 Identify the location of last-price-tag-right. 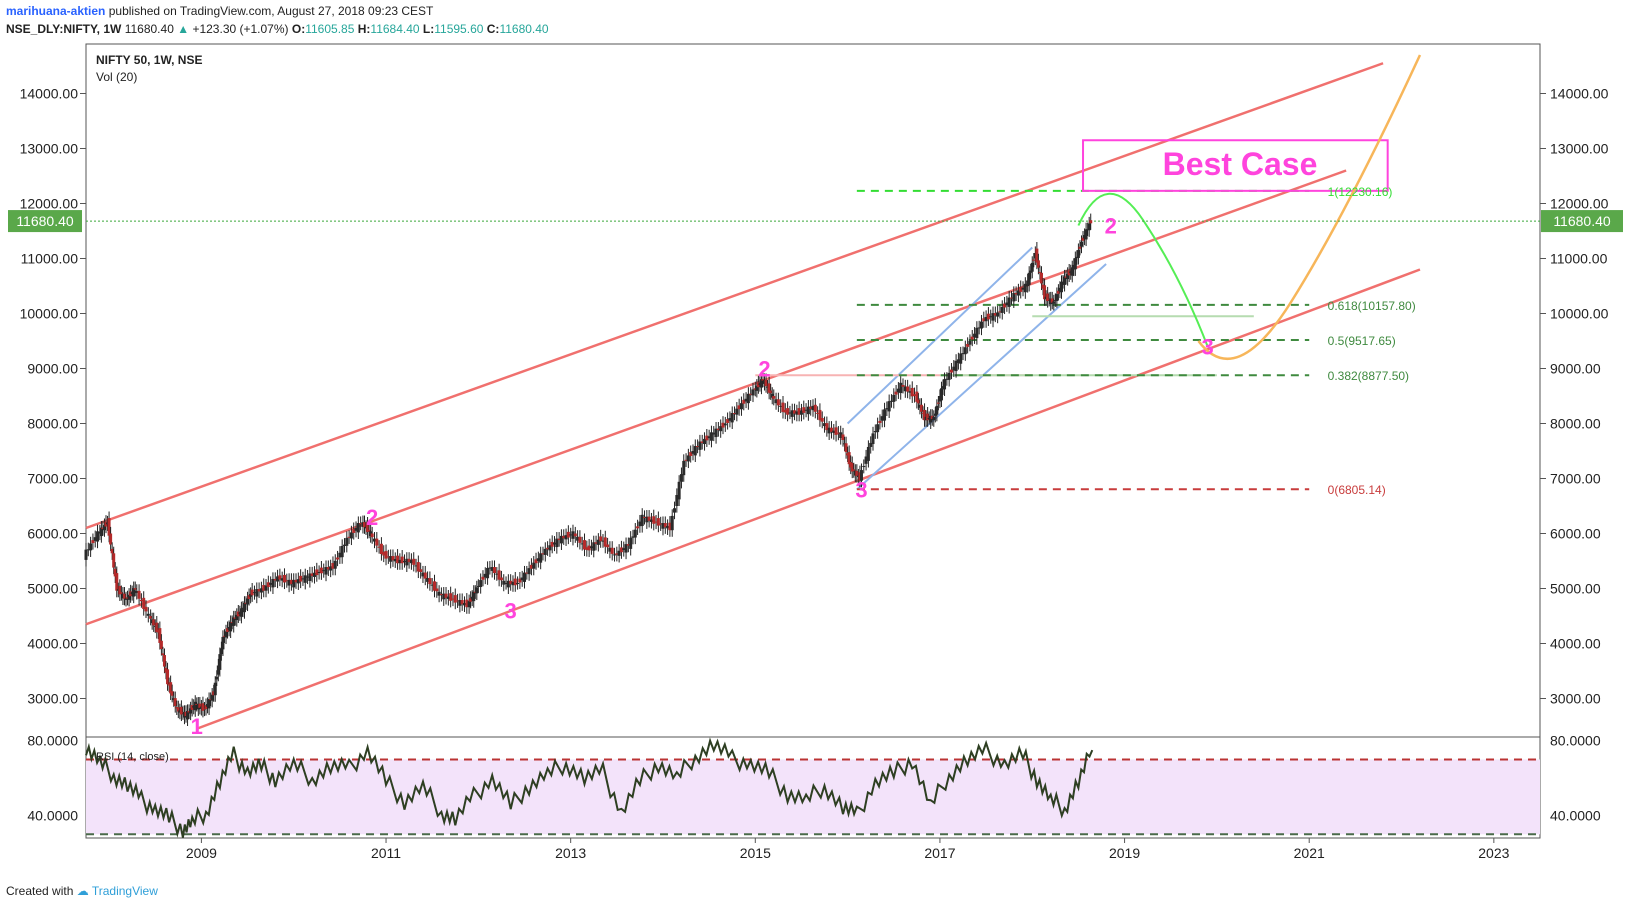
(1582, 221).